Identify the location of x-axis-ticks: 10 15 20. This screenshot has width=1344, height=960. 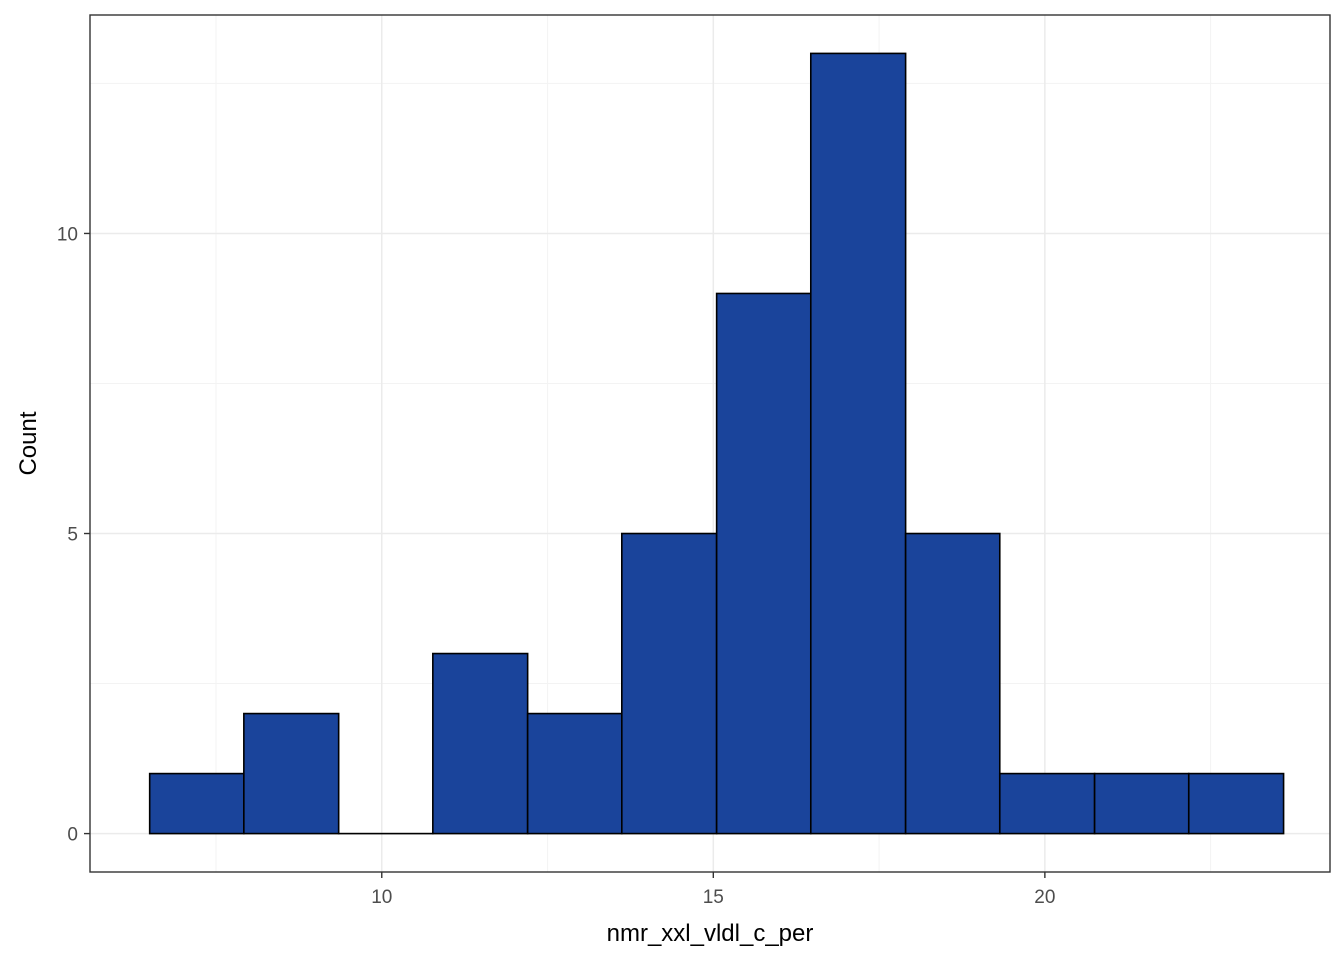
(713, 890).